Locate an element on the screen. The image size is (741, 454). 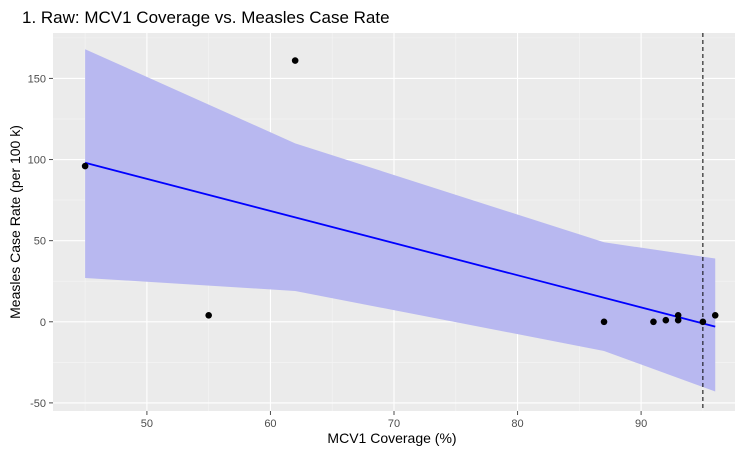
y-axis-ticks: -50 0 50 100 150 is located at coordinates (40, 241).